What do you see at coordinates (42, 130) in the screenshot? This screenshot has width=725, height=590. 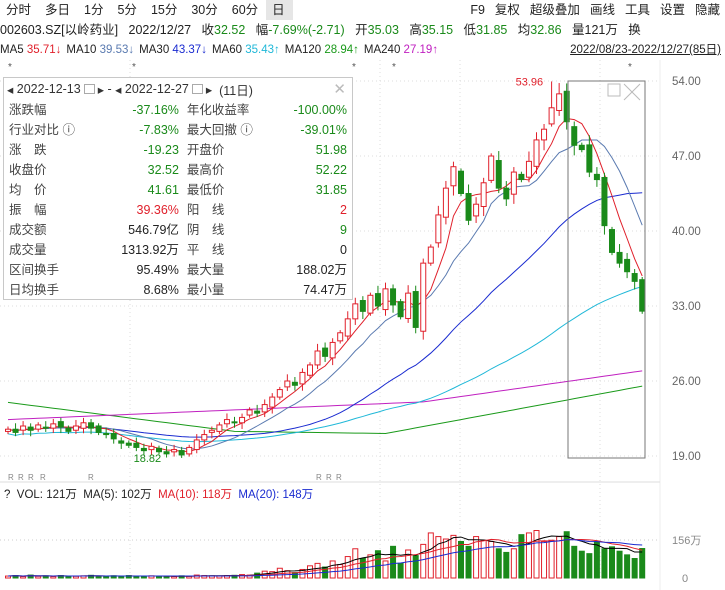 I see `stats-label: 行业对比 ⓘ` at bounding box center [42, 130].